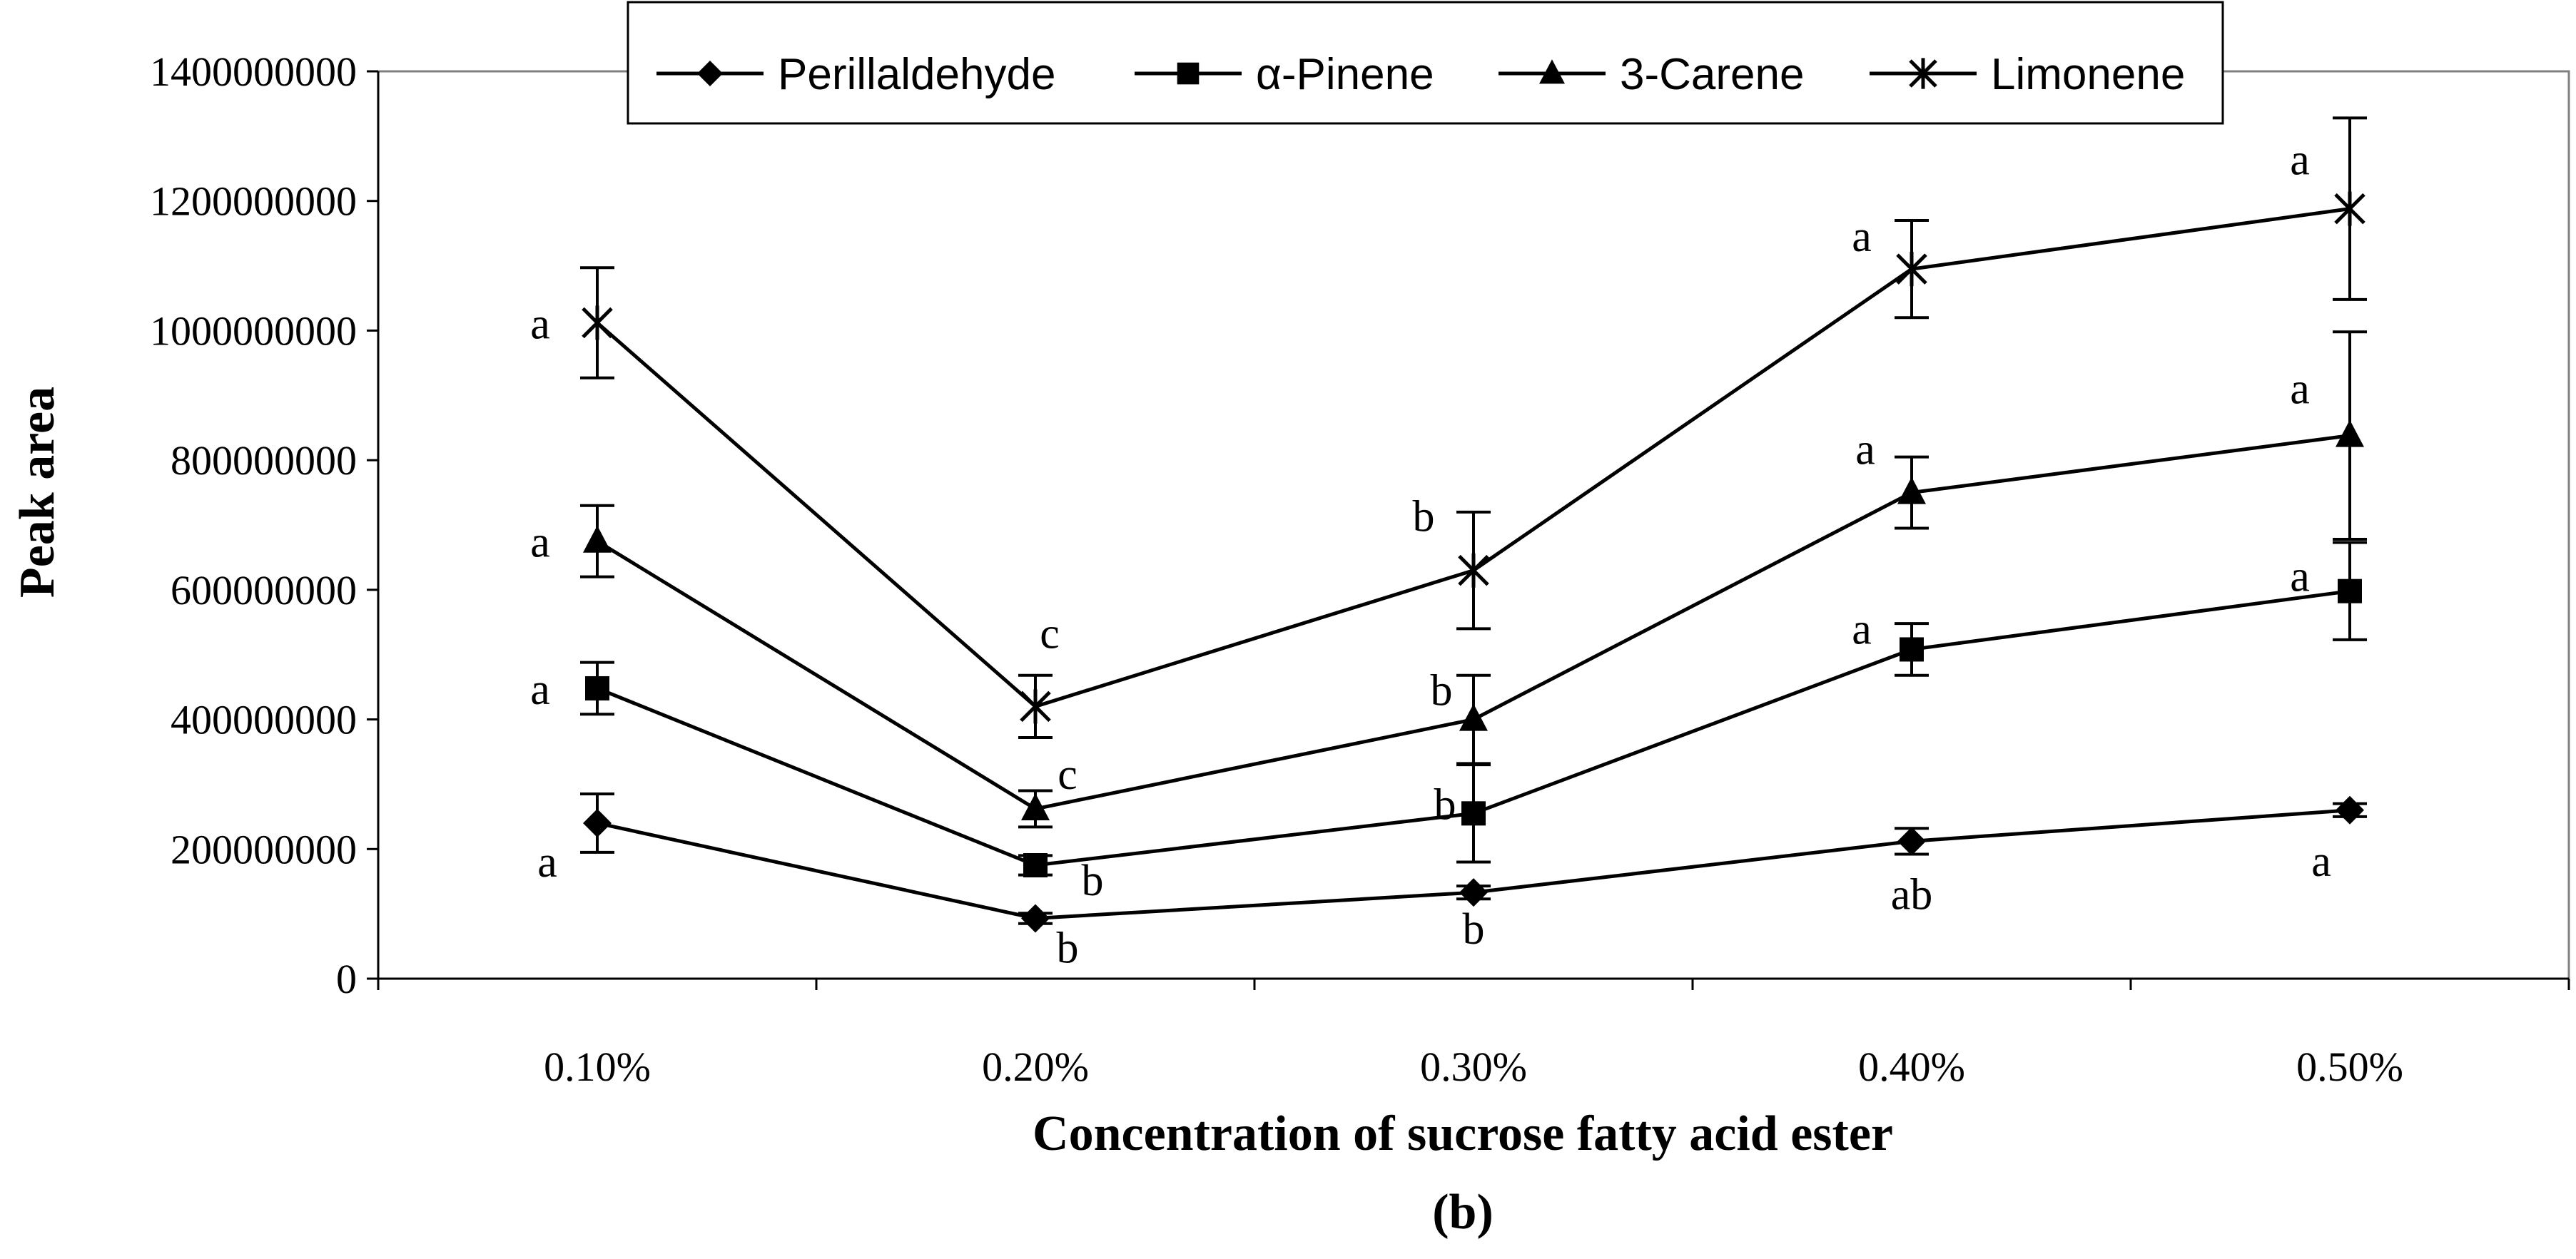 This screenshot has width=2576, height=1259. What do you see at coordinates (1345, 74) in the screenshot?
I see `legend-label: α-Pinene` at bounding box center [1345, 74].